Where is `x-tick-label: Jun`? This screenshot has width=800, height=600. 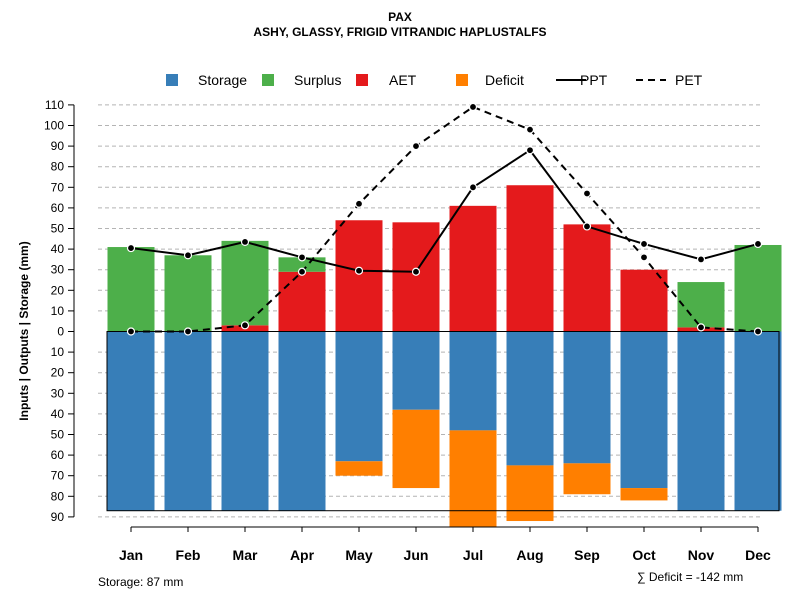 x-tick-label: Jun is located at coordinates (416, 555).